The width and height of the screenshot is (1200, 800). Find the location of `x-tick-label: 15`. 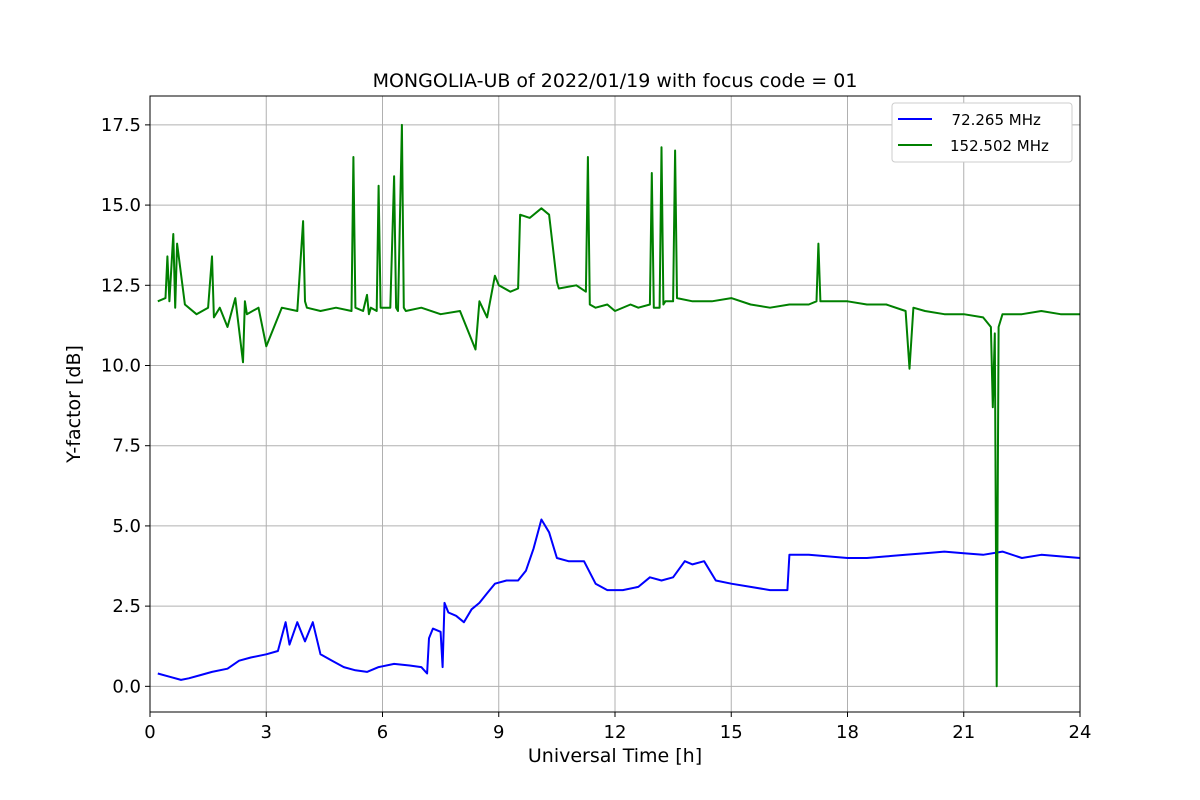

x-tick-label: 15 is located at coordinates (731, 732).